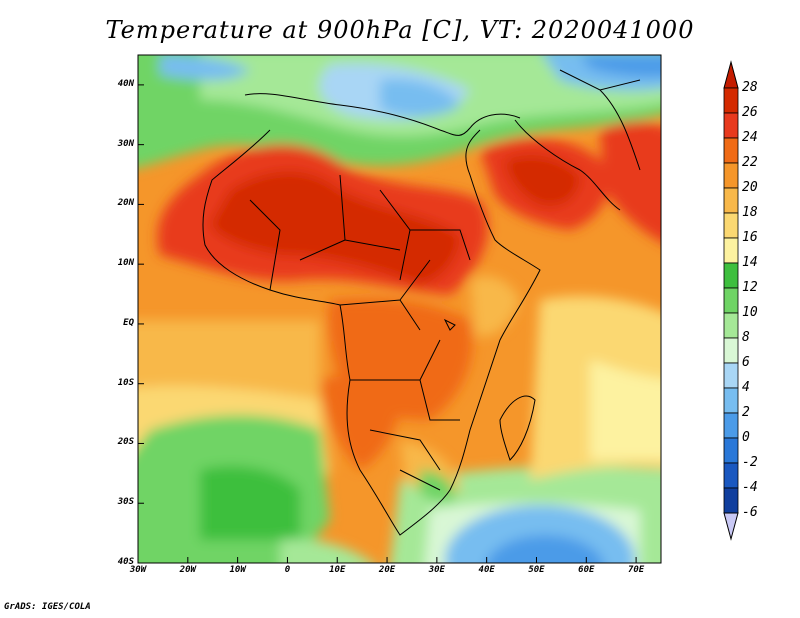  What do you see at coordinates (586, 570) in the screenshot?
I see `lon-label: 60E` at bounding box center [586, 570].